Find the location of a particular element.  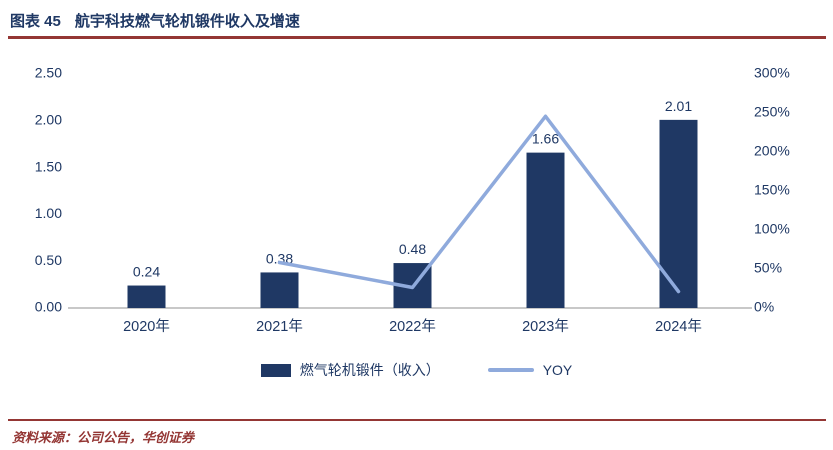

bar-value-label: 0.24 is located at coordinates (146, 272).